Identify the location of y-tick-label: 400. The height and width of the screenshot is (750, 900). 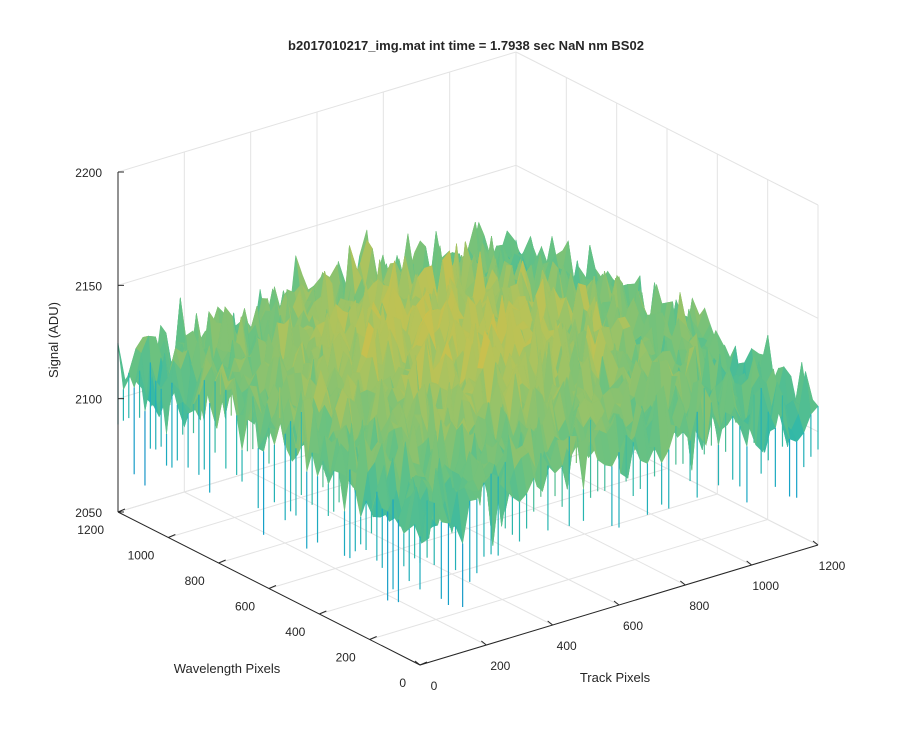
(295, 632).